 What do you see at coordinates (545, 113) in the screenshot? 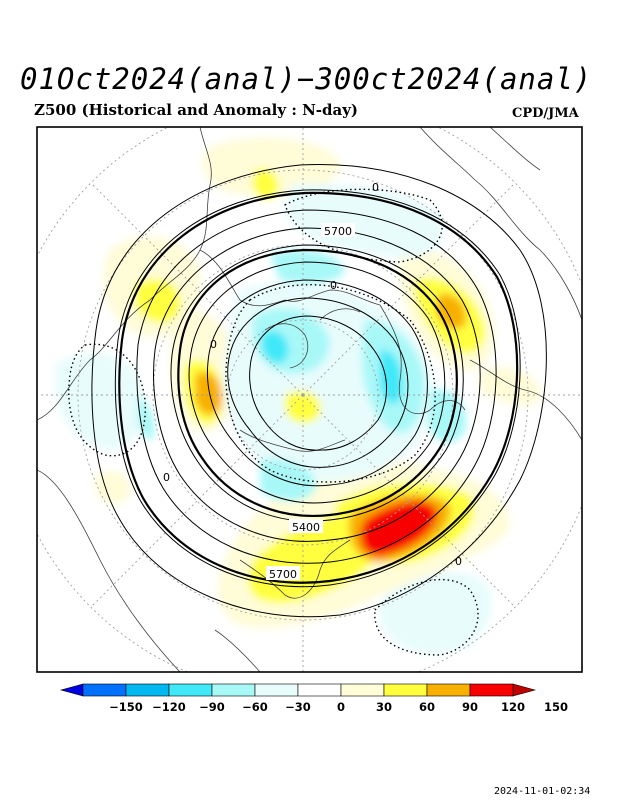
I see `agency-credit: CPD/JMA` at bounding box center [545, 113].